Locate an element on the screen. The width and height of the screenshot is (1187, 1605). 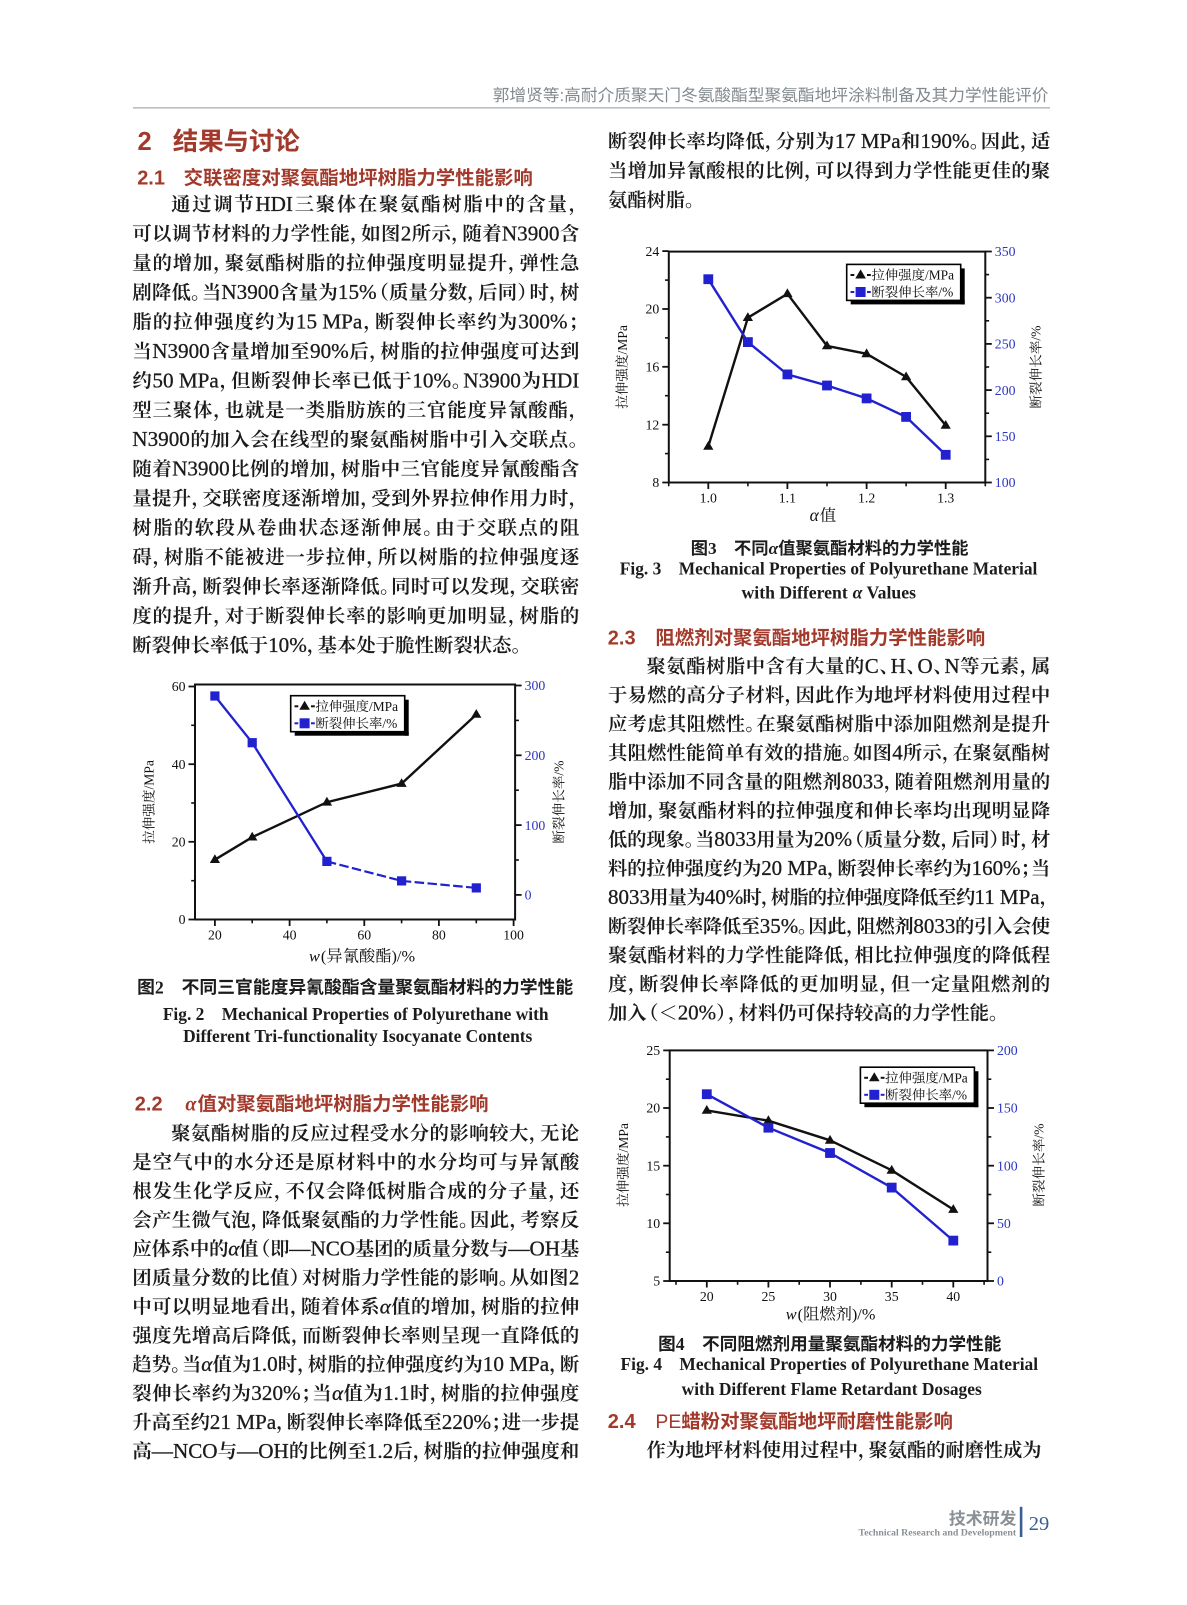
svg-text: 350 is located at coordinates (1005, 251).